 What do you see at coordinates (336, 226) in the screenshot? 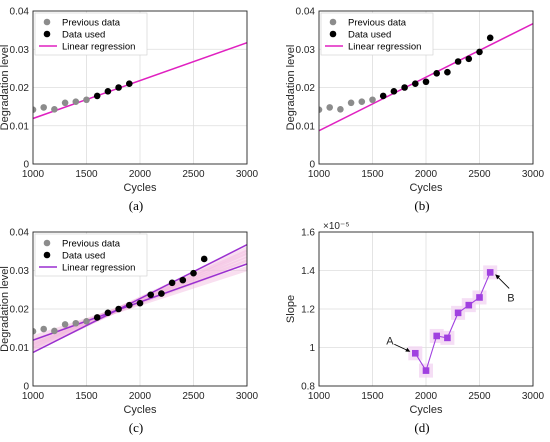
I see `exponent-label: ×10⁻⁵` at bounding box center [336, 226].